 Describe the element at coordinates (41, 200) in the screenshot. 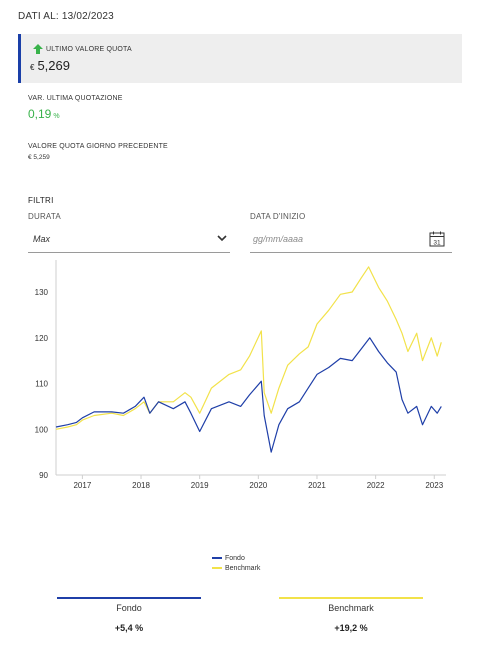

I see `filters-title: FILTRI` at that location.